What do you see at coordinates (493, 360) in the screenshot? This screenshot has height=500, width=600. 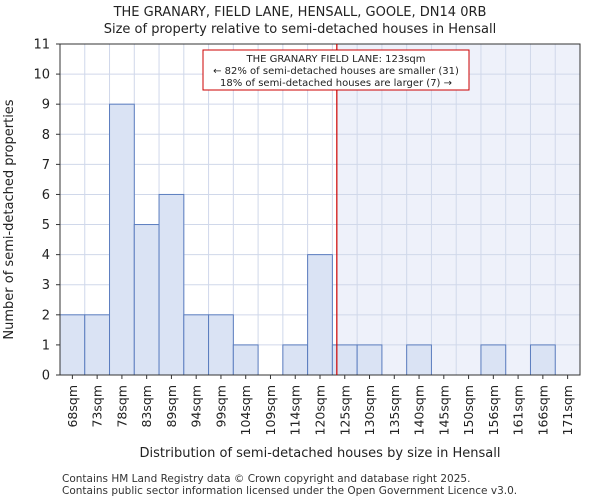 I see `histogram-bar-156sqm` at bounding box center [493, 360].